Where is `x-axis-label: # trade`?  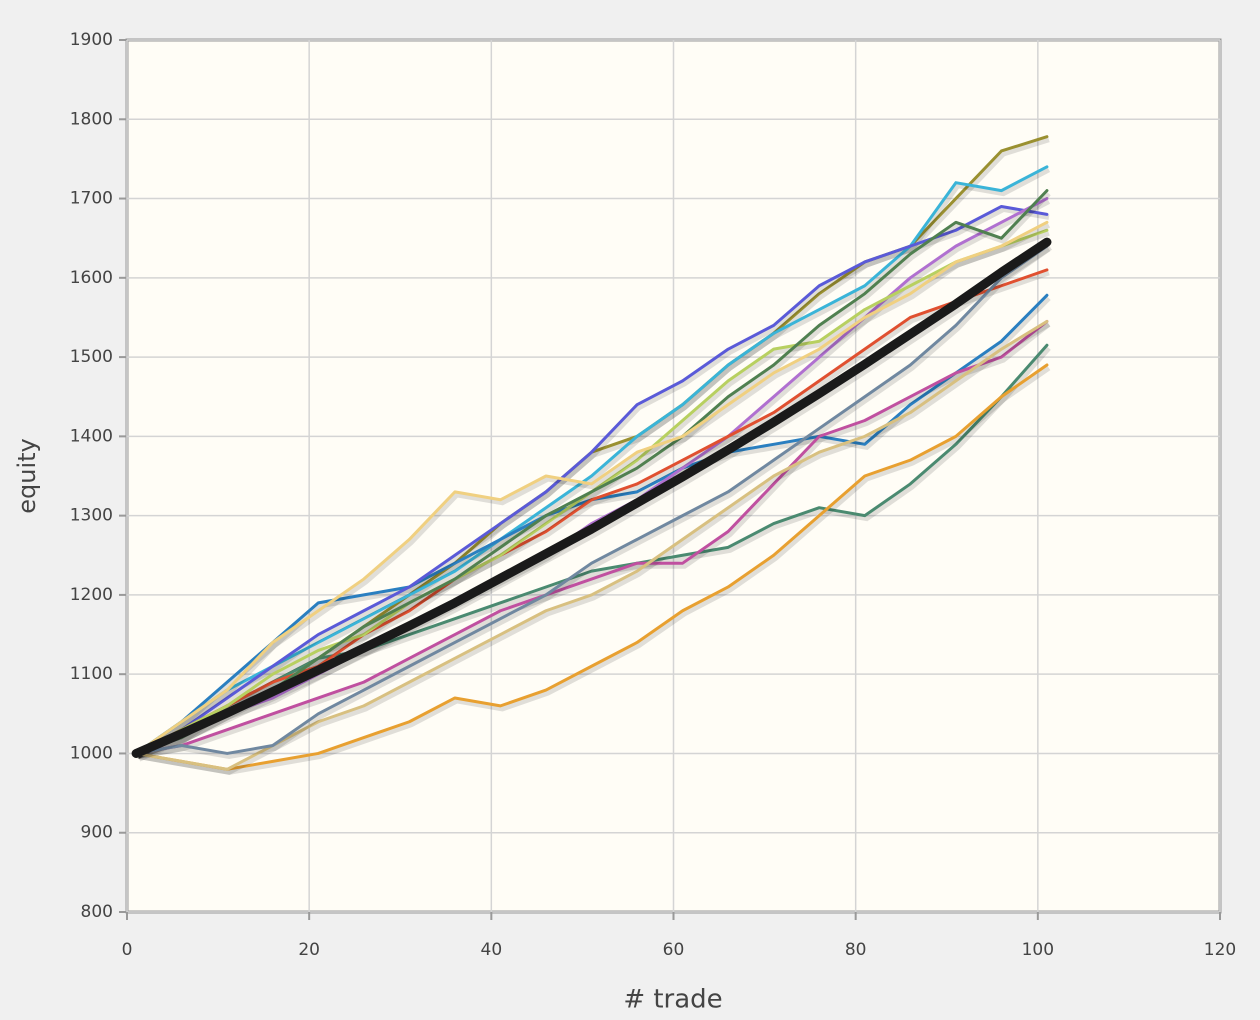
x-axis-label: # trade is located at coordinates (672, 1000).